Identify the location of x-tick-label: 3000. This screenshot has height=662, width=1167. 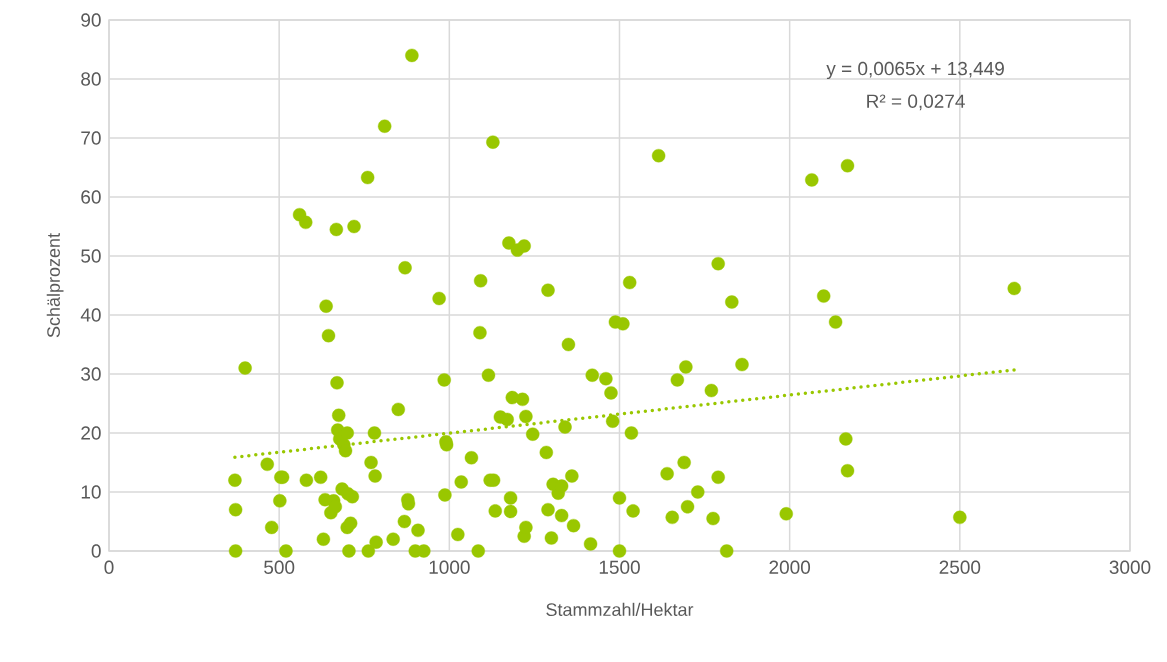
(1130, 567).